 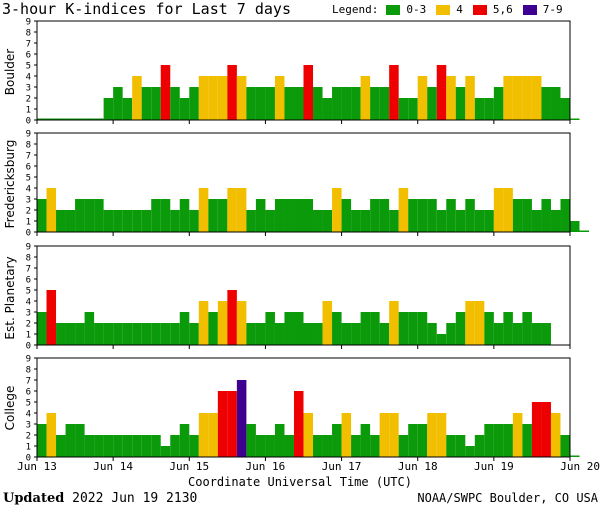 I want to click on y-tick-label: 8, so click(x=28, y=371).